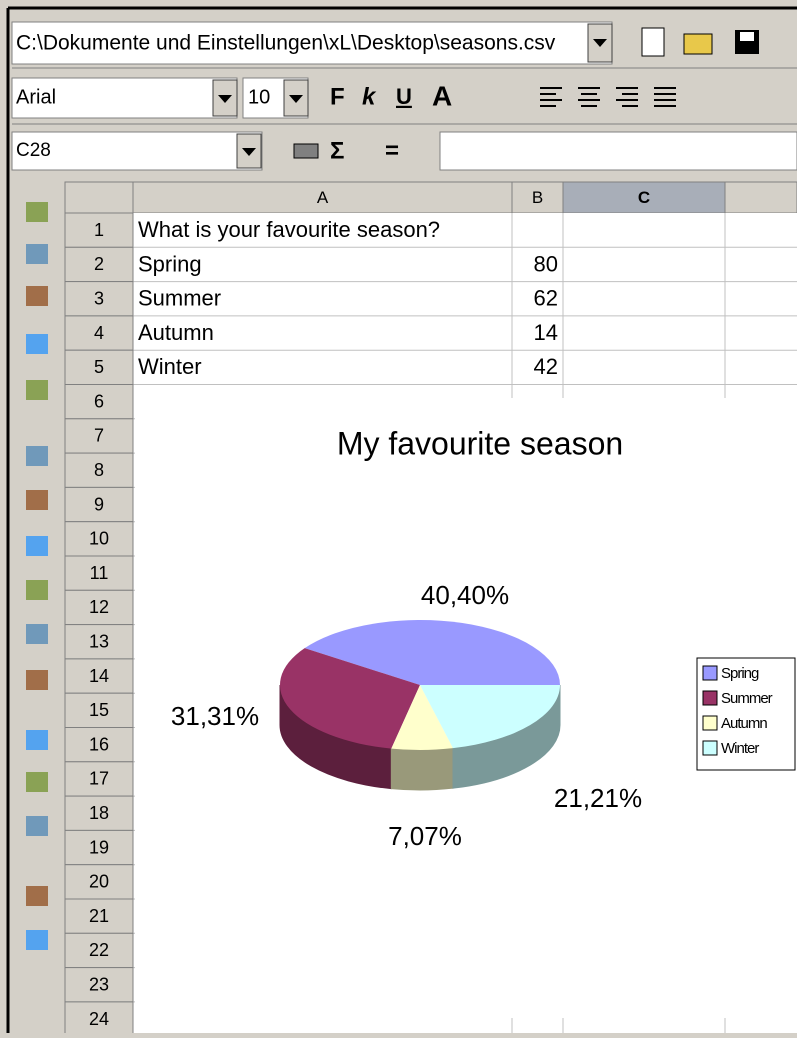 This screenshot has height=1038, width=797. I want to click on sum-button: Σ, so click(337, 150).